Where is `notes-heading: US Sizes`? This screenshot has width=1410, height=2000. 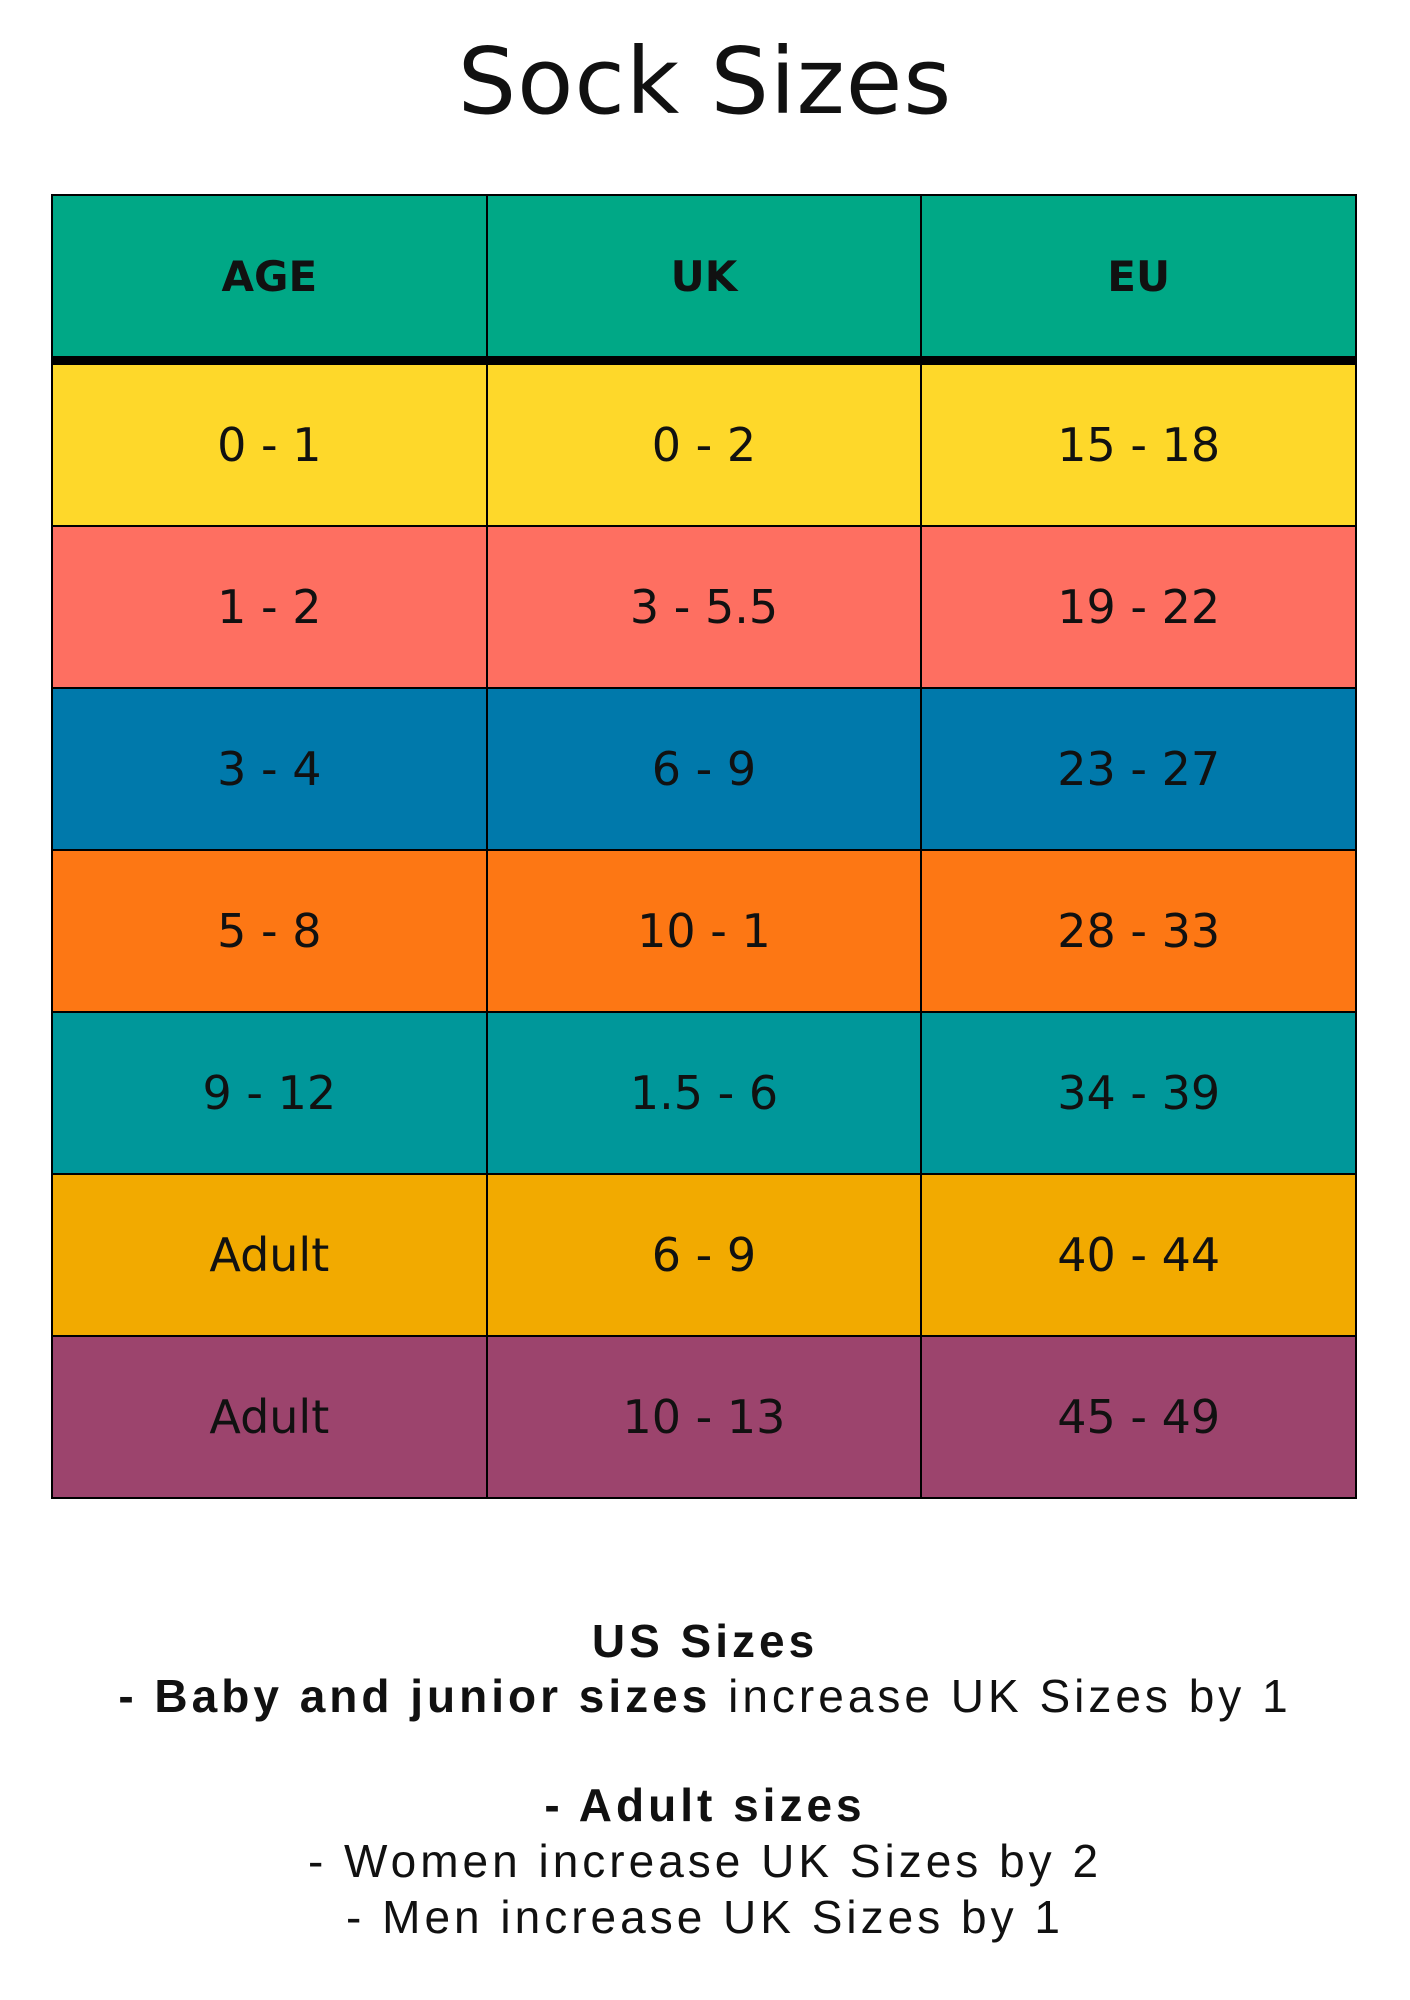
notes-heading: US Sizes is located at coordinates (705, 1641).